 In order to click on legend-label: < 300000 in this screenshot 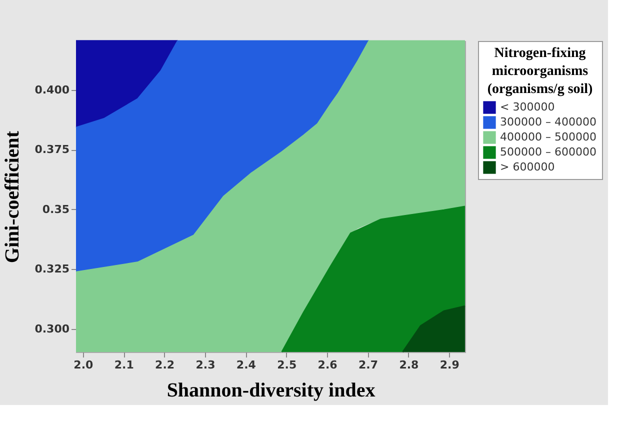, I will do `click(527, 107)`.